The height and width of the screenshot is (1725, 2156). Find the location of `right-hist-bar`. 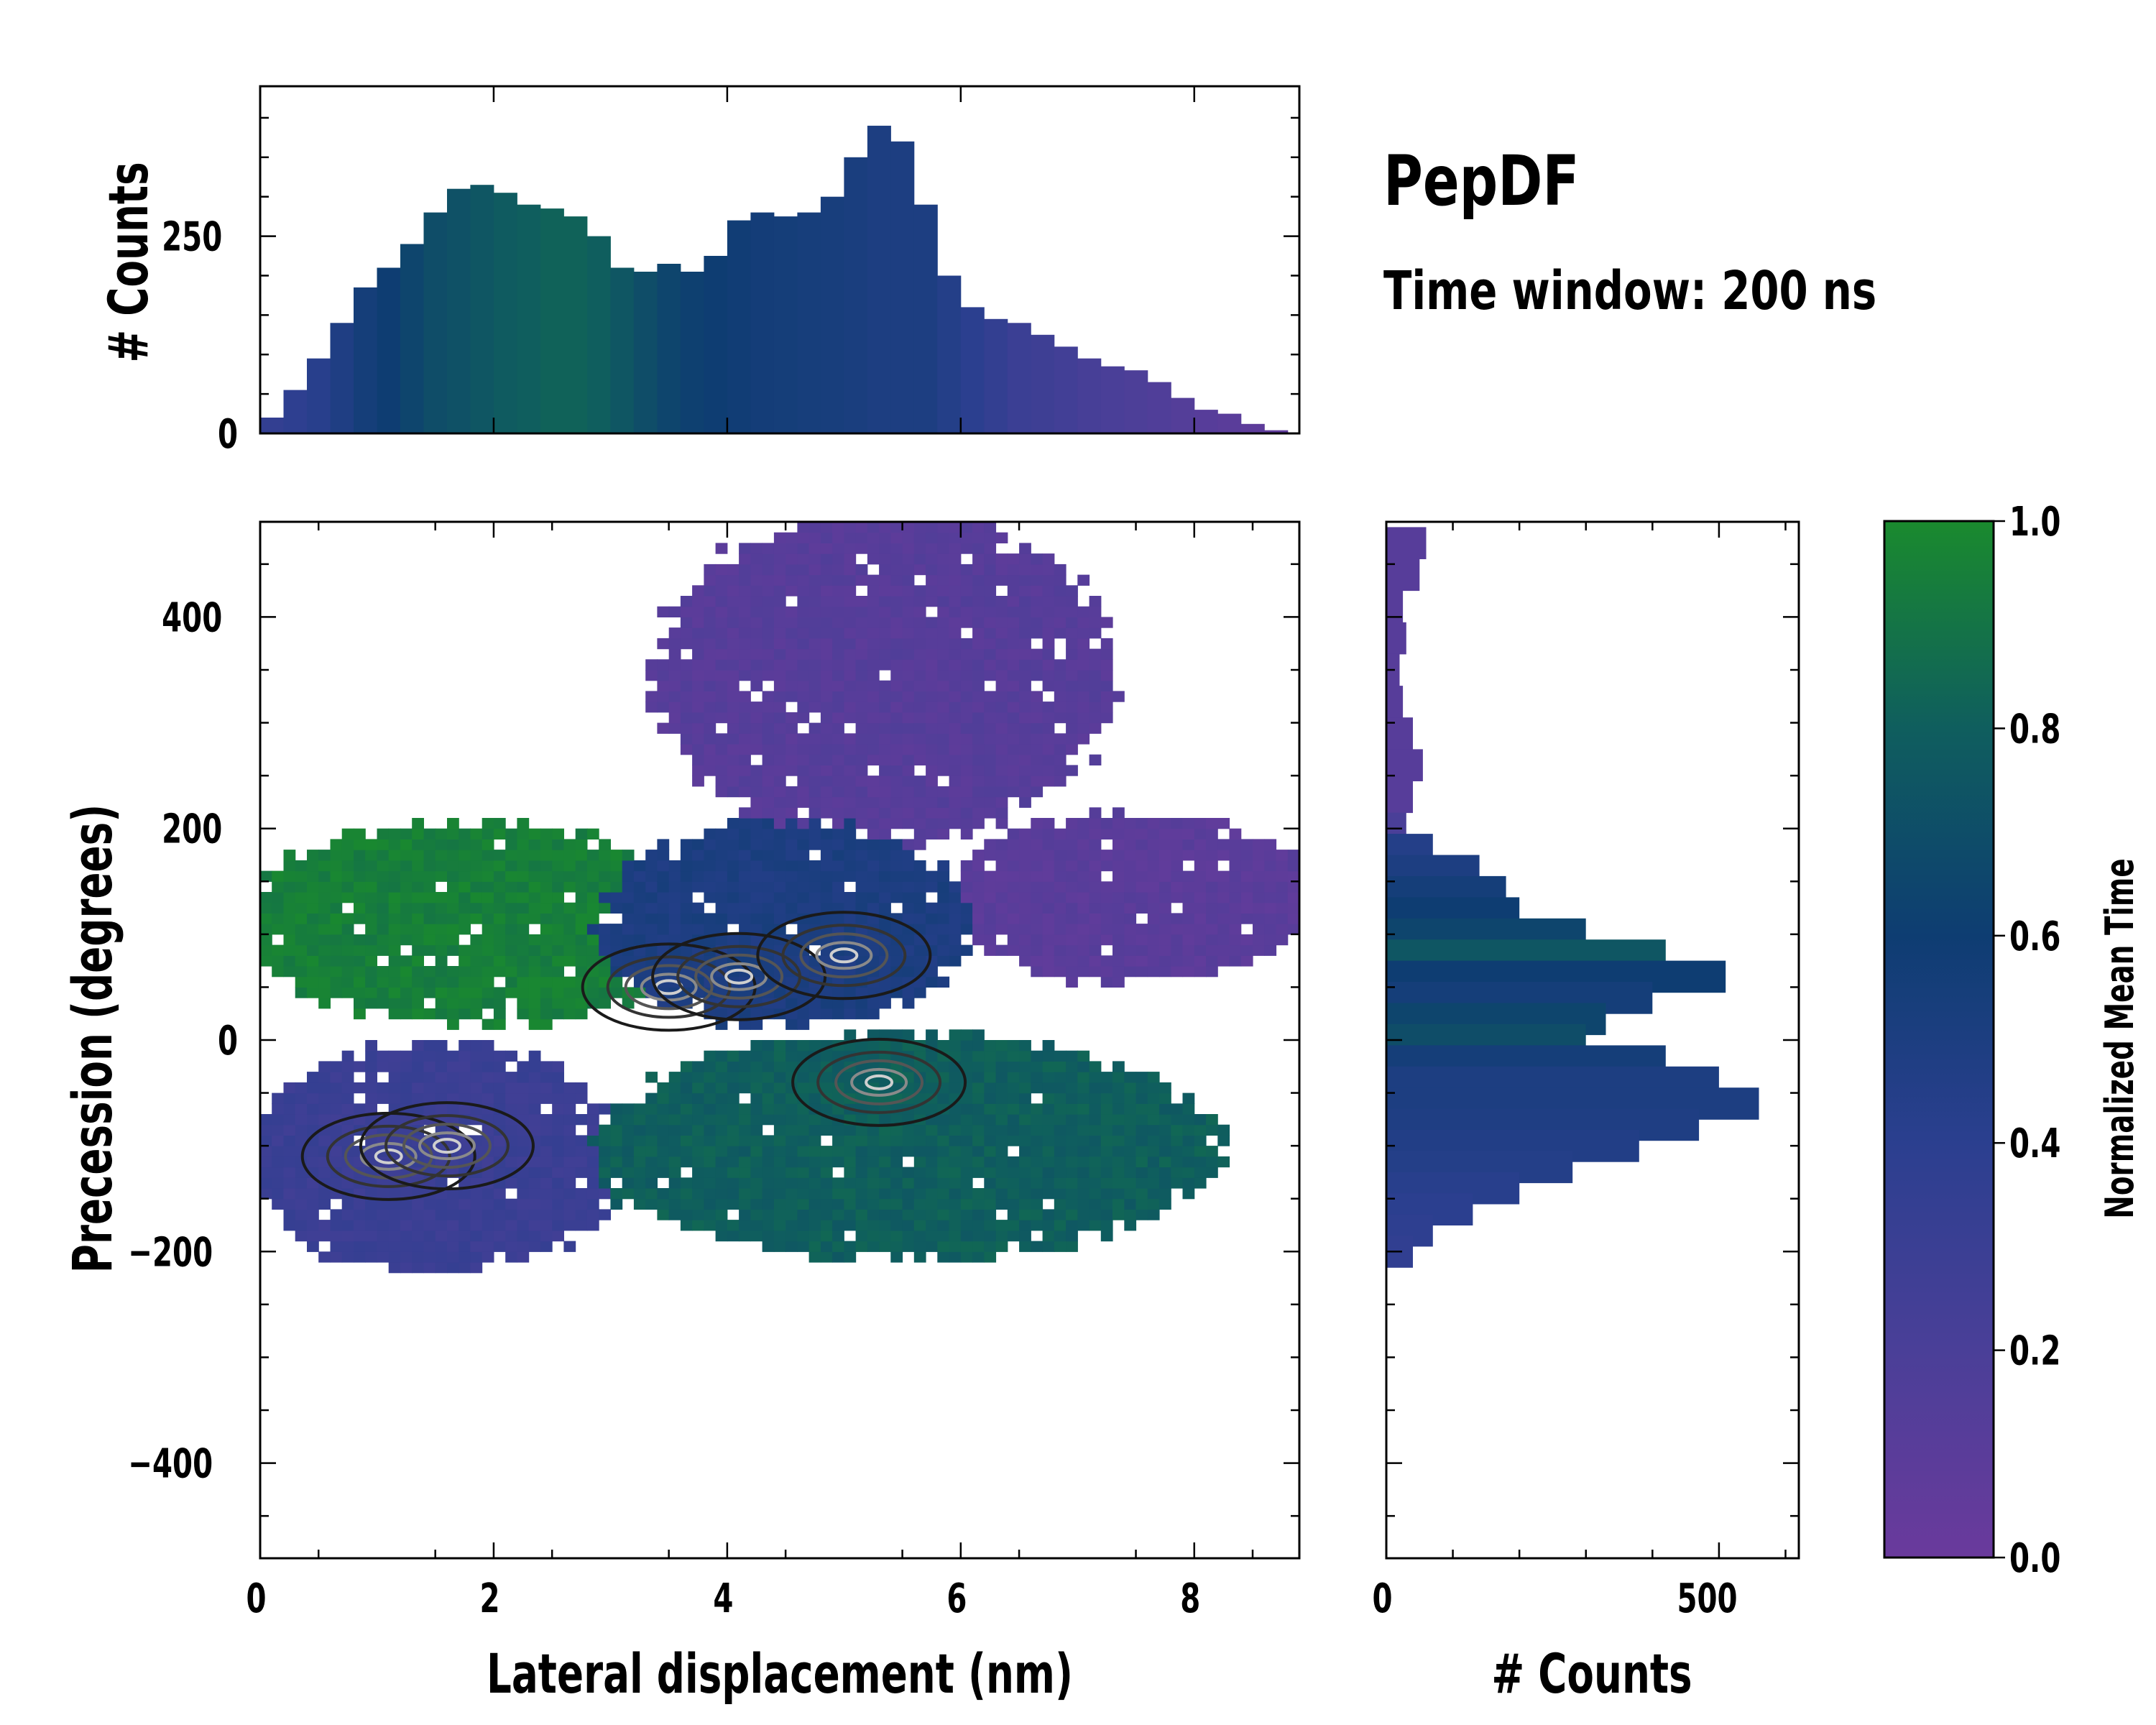

right-hist-bar is located at coordinates (1399, 797).